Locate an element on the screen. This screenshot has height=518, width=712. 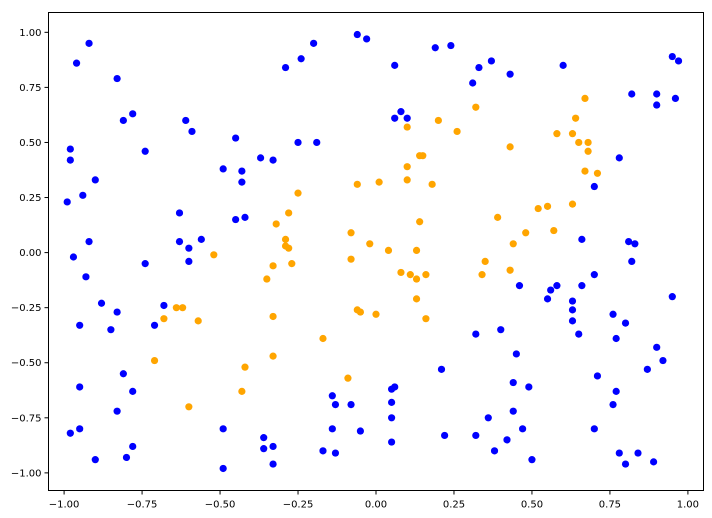
y-axis: −1.00 −0.75 −0.50 −0.25 0.00 0.25 0.50 0.75 1.00 is located at coordinates (30, 253).